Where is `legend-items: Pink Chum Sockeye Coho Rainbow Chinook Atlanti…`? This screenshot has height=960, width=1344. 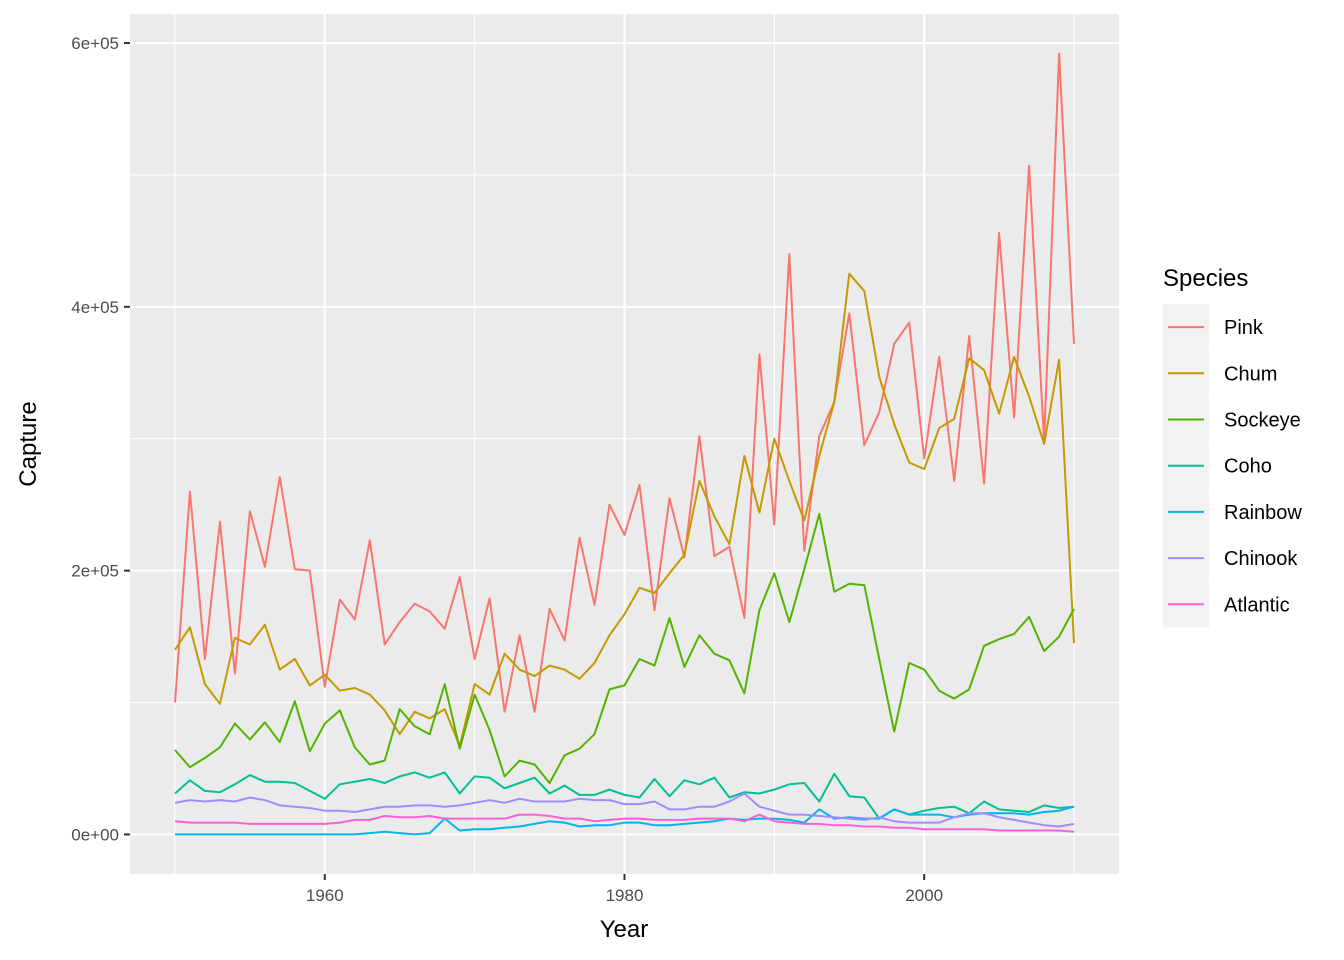 legend-items: Pink Chum Sockeye Coho Rainbow Chinook Atlanti… is located at coordinates (1232, 466).